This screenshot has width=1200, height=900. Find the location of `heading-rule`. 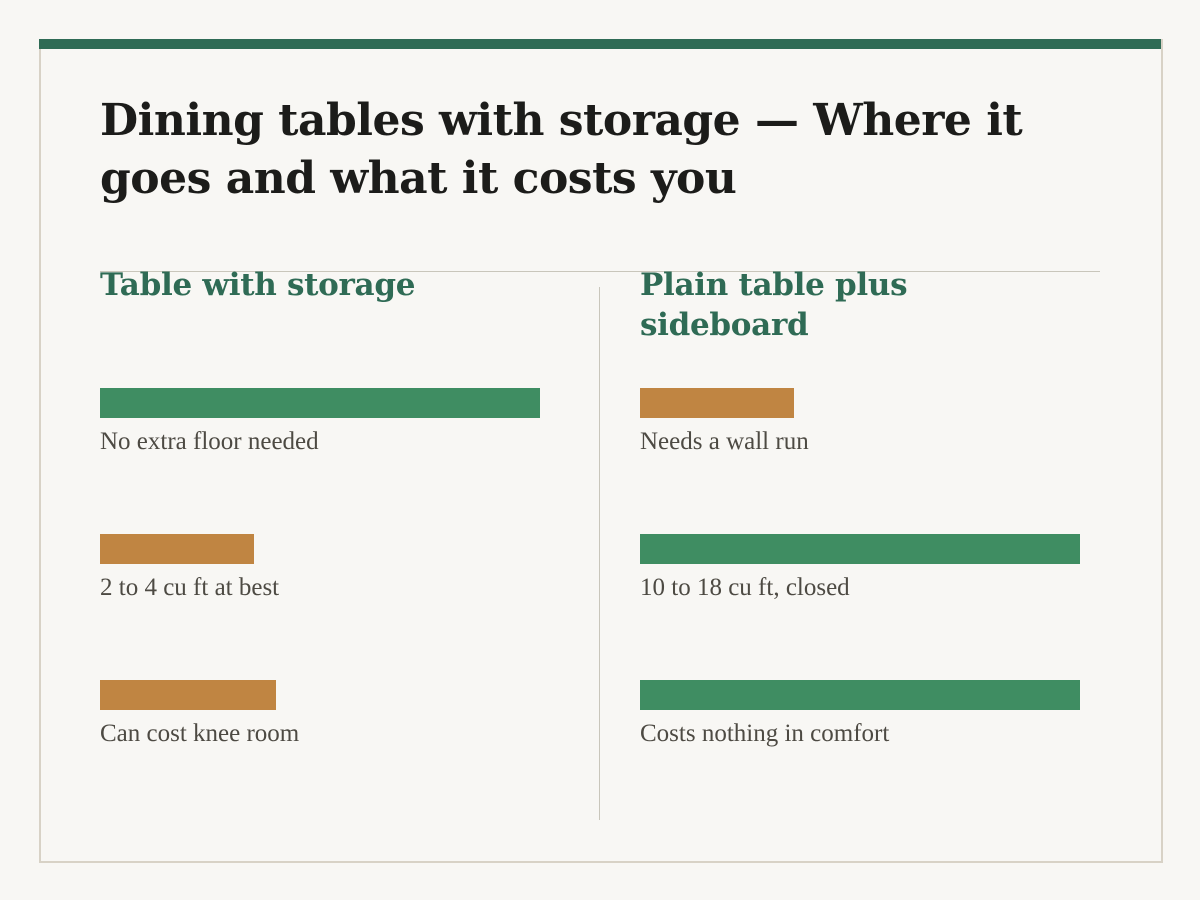

heading-rule is located at coordinates (600, 271).